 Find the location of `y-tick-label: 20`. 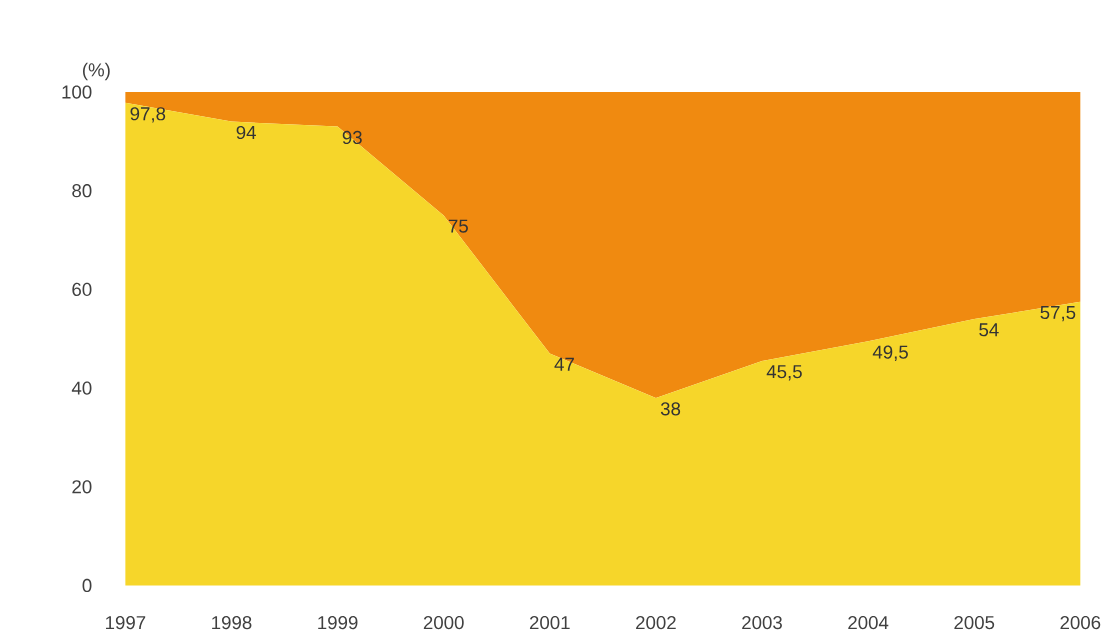

y-tick-label: 20 is located at coordinates (82, 487).